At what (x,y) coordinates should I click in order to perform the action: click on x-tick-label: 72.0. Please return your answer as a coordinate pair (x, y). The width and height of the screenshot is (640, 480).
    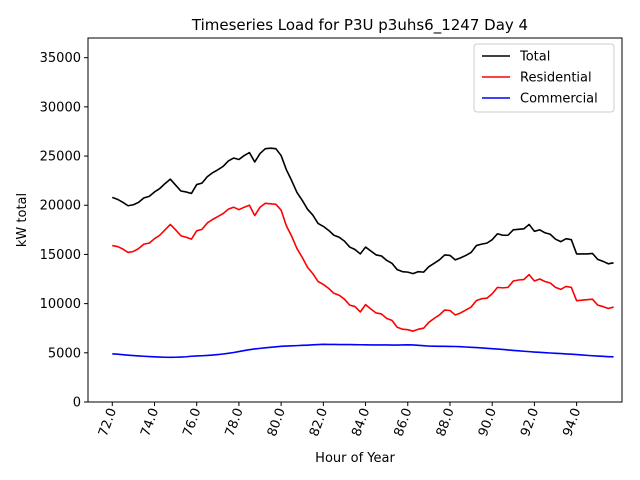
    Looking at the image, I should click on (108, 422).